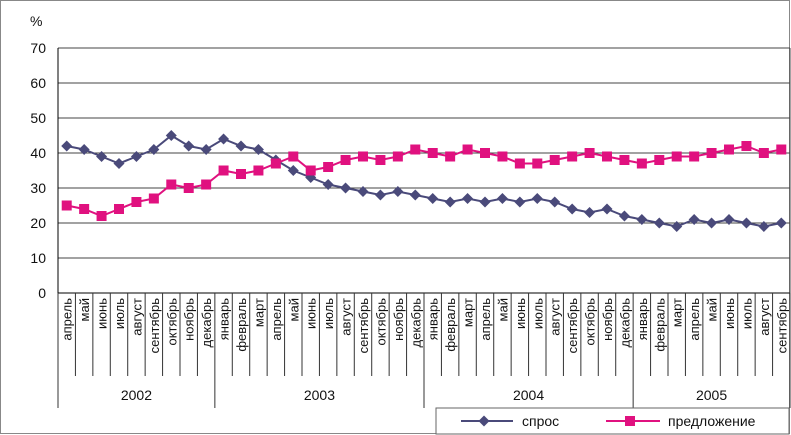  What do you see at coordinates (38, 153) in the screenshot?
I see `y-tick-label: 40` at bounding box center [38, 153].